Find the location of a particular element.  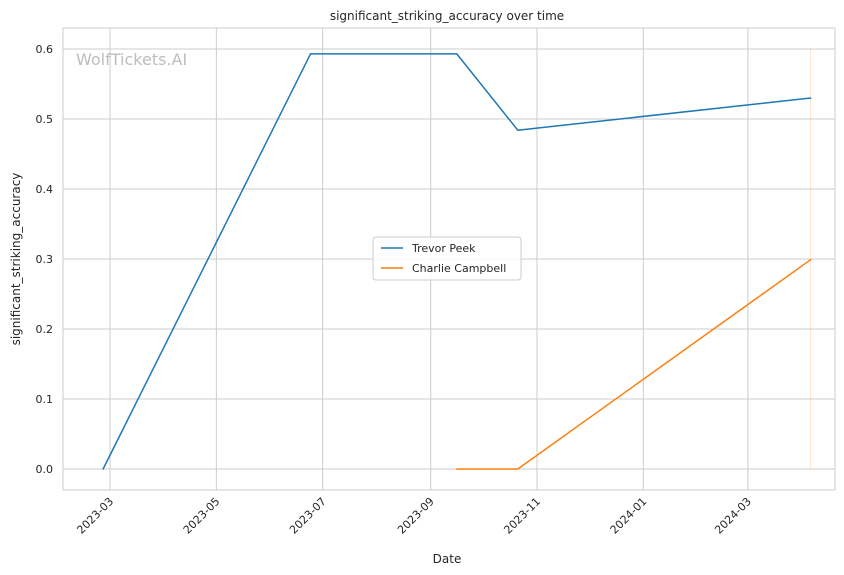

chart-title: significant_striking_accuracy over time is located at coordinates (447, 16).